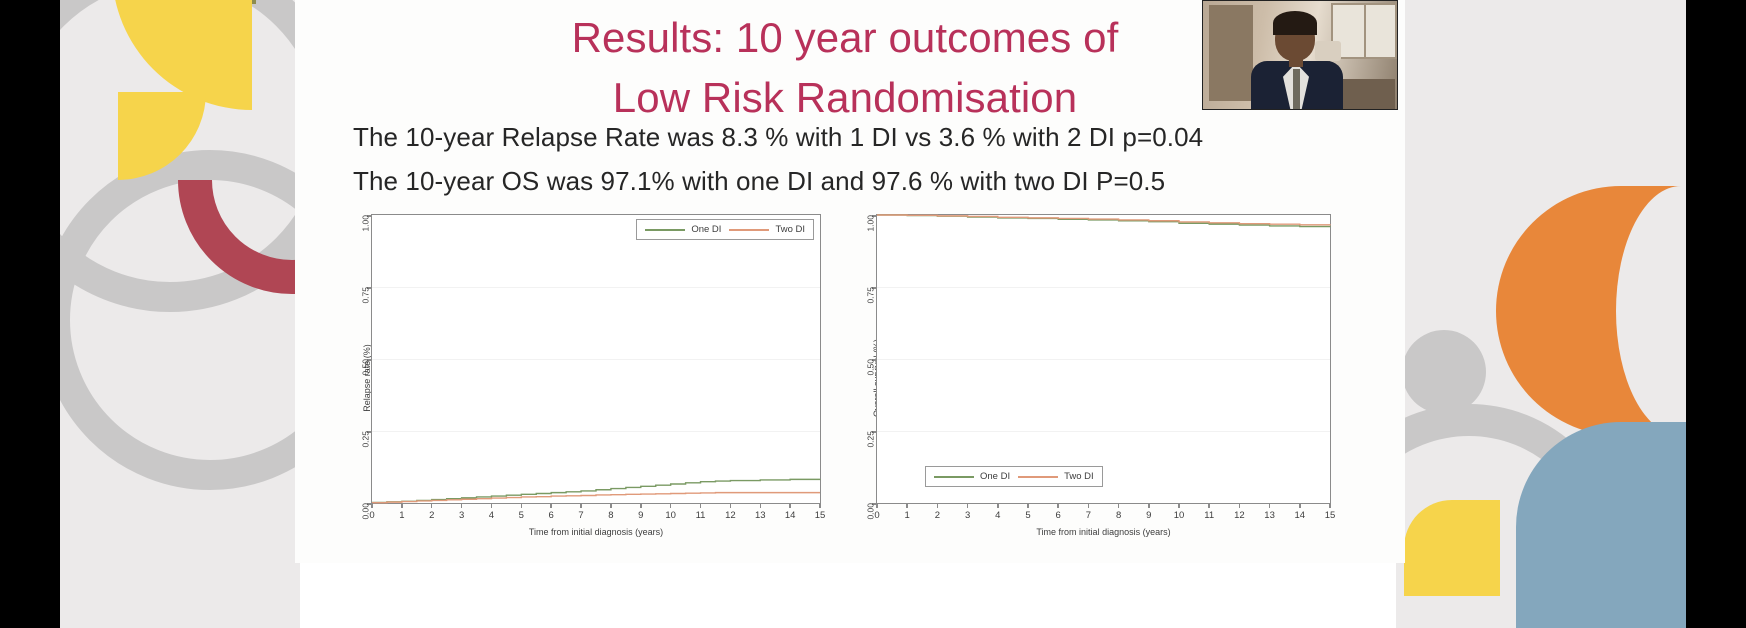 This screenshot has height=628, width=1746. Describe the element at coordinates (1014, 476) in the screenshot. I see `chart-os-legend: One DI Two DI` at that location.